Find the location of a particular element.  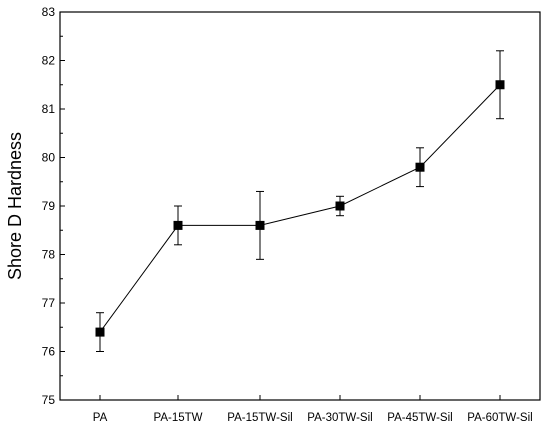

y-tick-label: 79 is located at coordinates (49, 206).